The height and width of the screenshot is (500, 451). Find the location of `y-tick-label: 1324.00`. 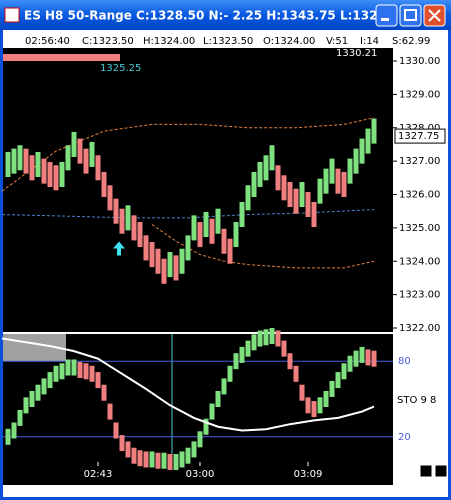

y-tick-label: 1324.00 is located at coordinates (419, 261).